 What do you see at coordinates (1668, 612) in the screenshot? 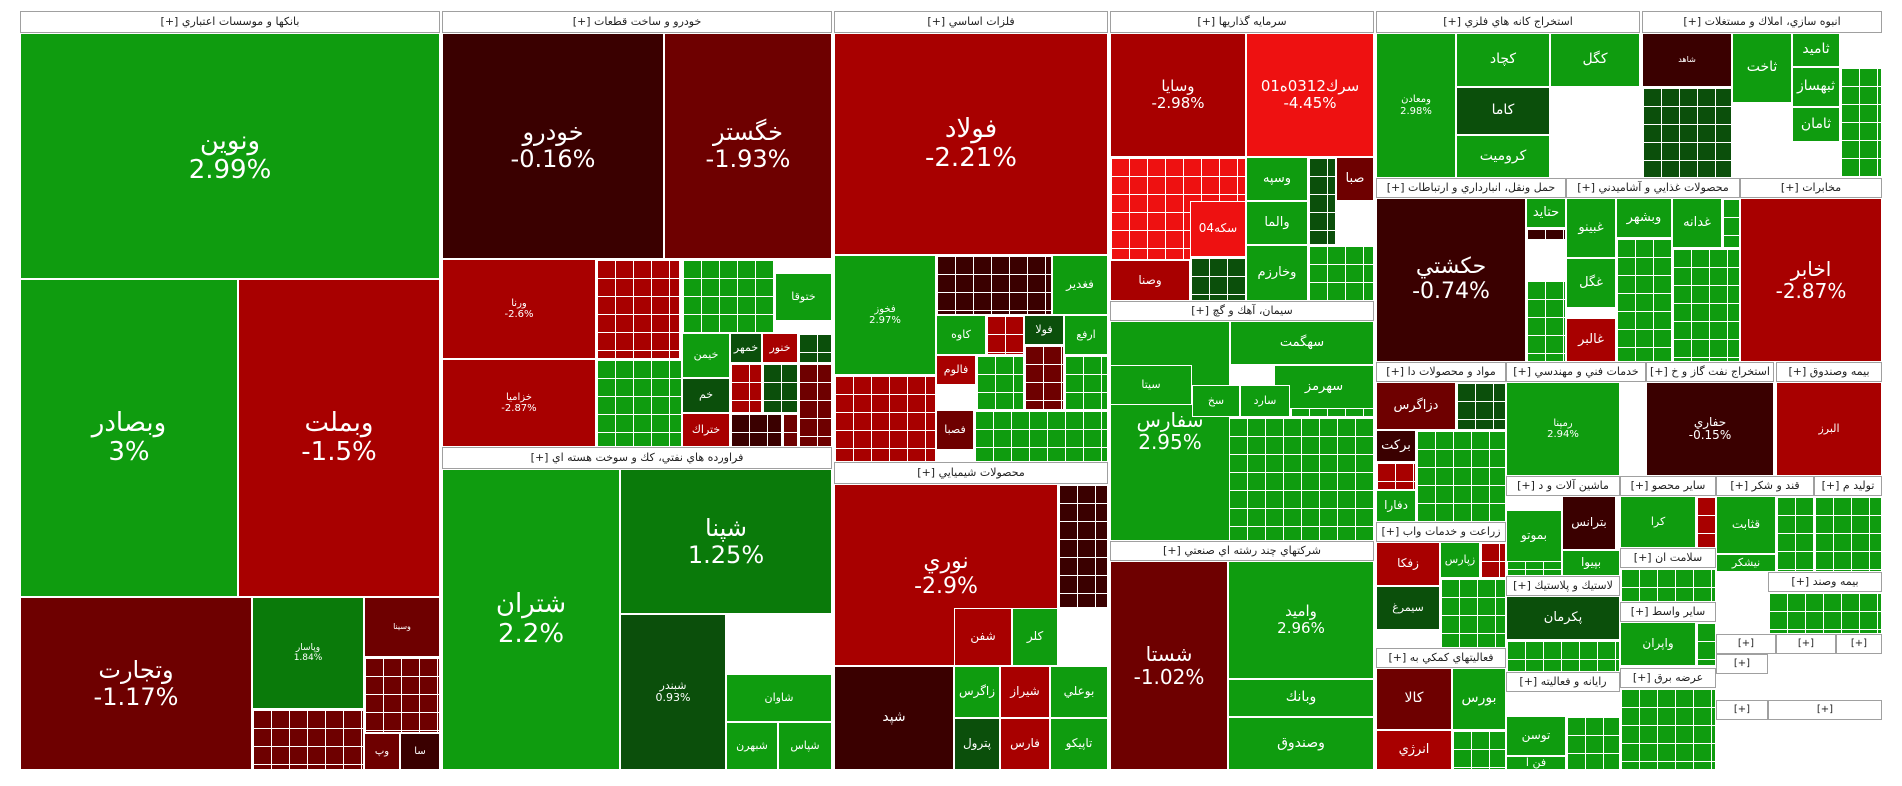
I see `sector-header: ساير واسط [+]` at bounding box center [1668, 612].